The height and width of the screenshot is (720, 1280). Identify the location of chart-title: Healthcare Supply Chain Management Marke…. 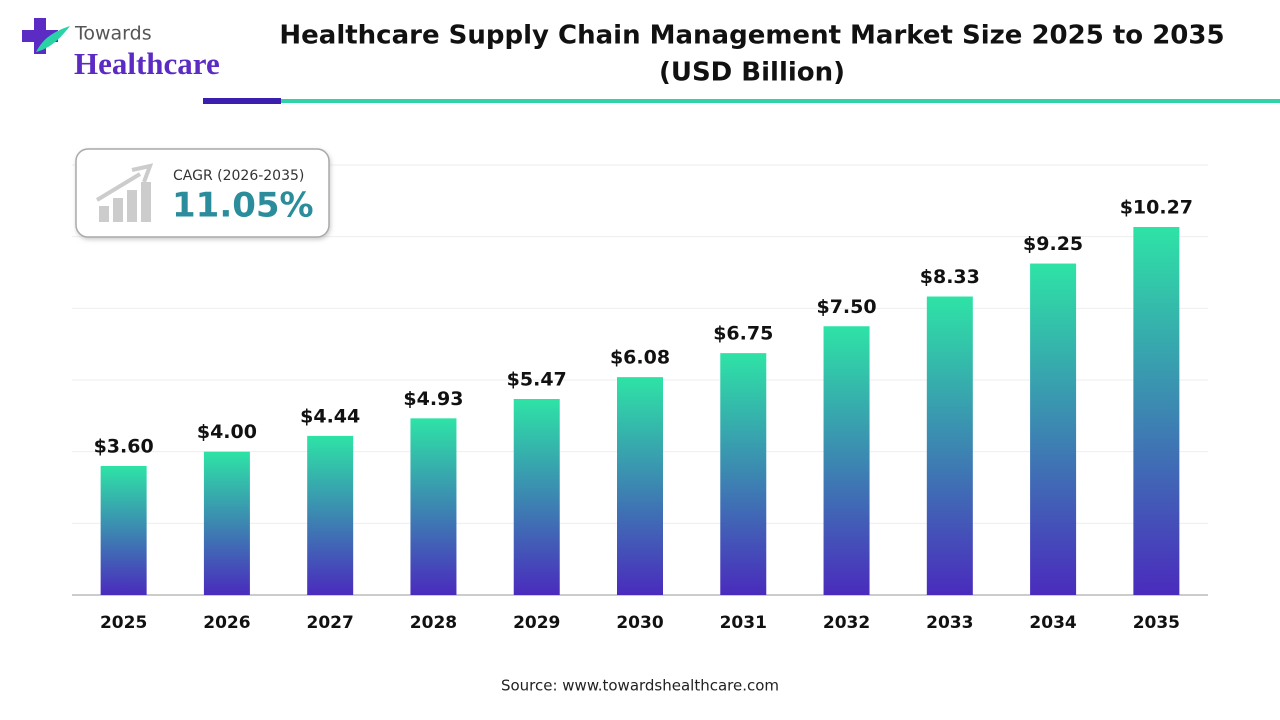
(751, 36).